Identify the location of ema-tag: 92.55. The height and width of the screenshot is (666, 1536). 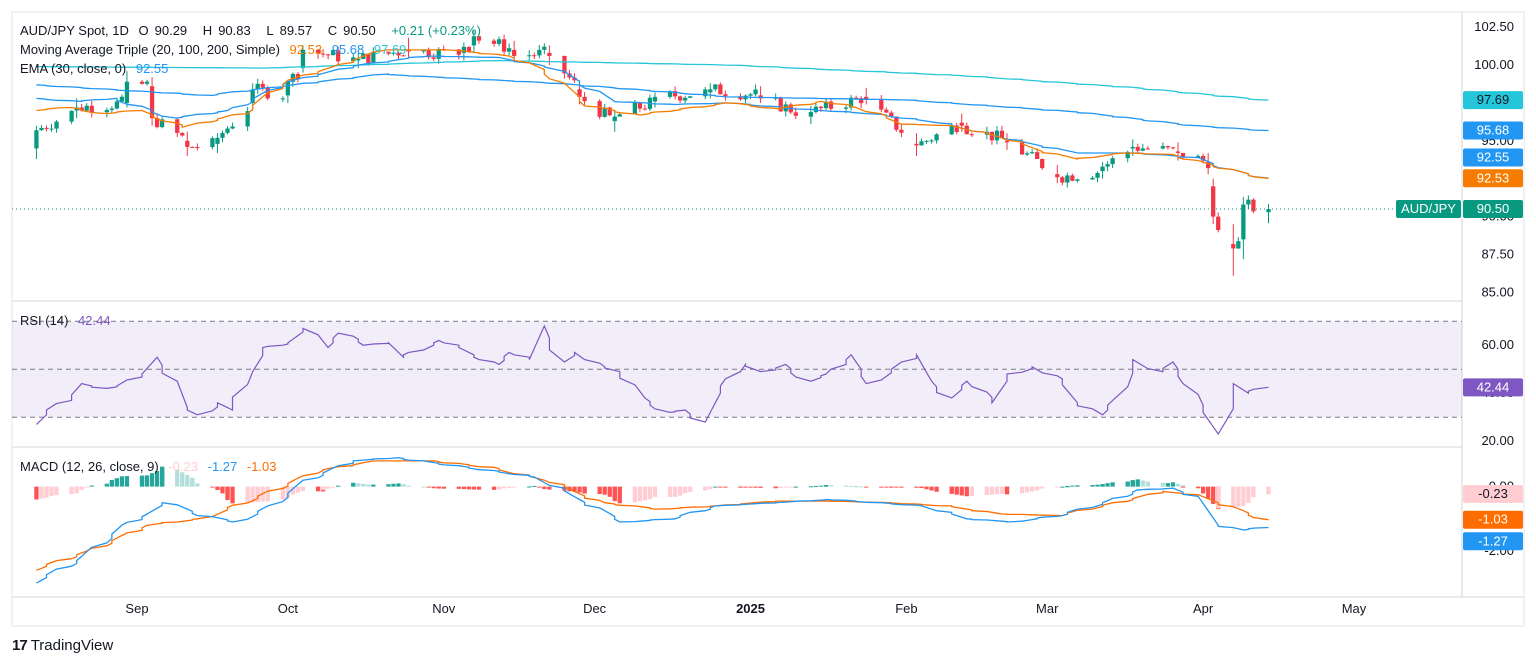
(1493, 157).